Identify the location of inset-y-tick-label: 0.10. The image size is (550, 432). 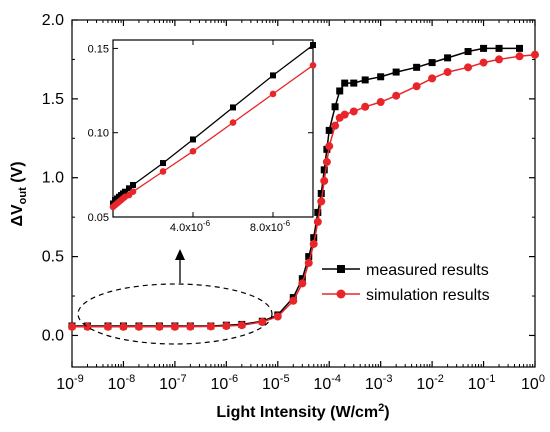
(98, 134).